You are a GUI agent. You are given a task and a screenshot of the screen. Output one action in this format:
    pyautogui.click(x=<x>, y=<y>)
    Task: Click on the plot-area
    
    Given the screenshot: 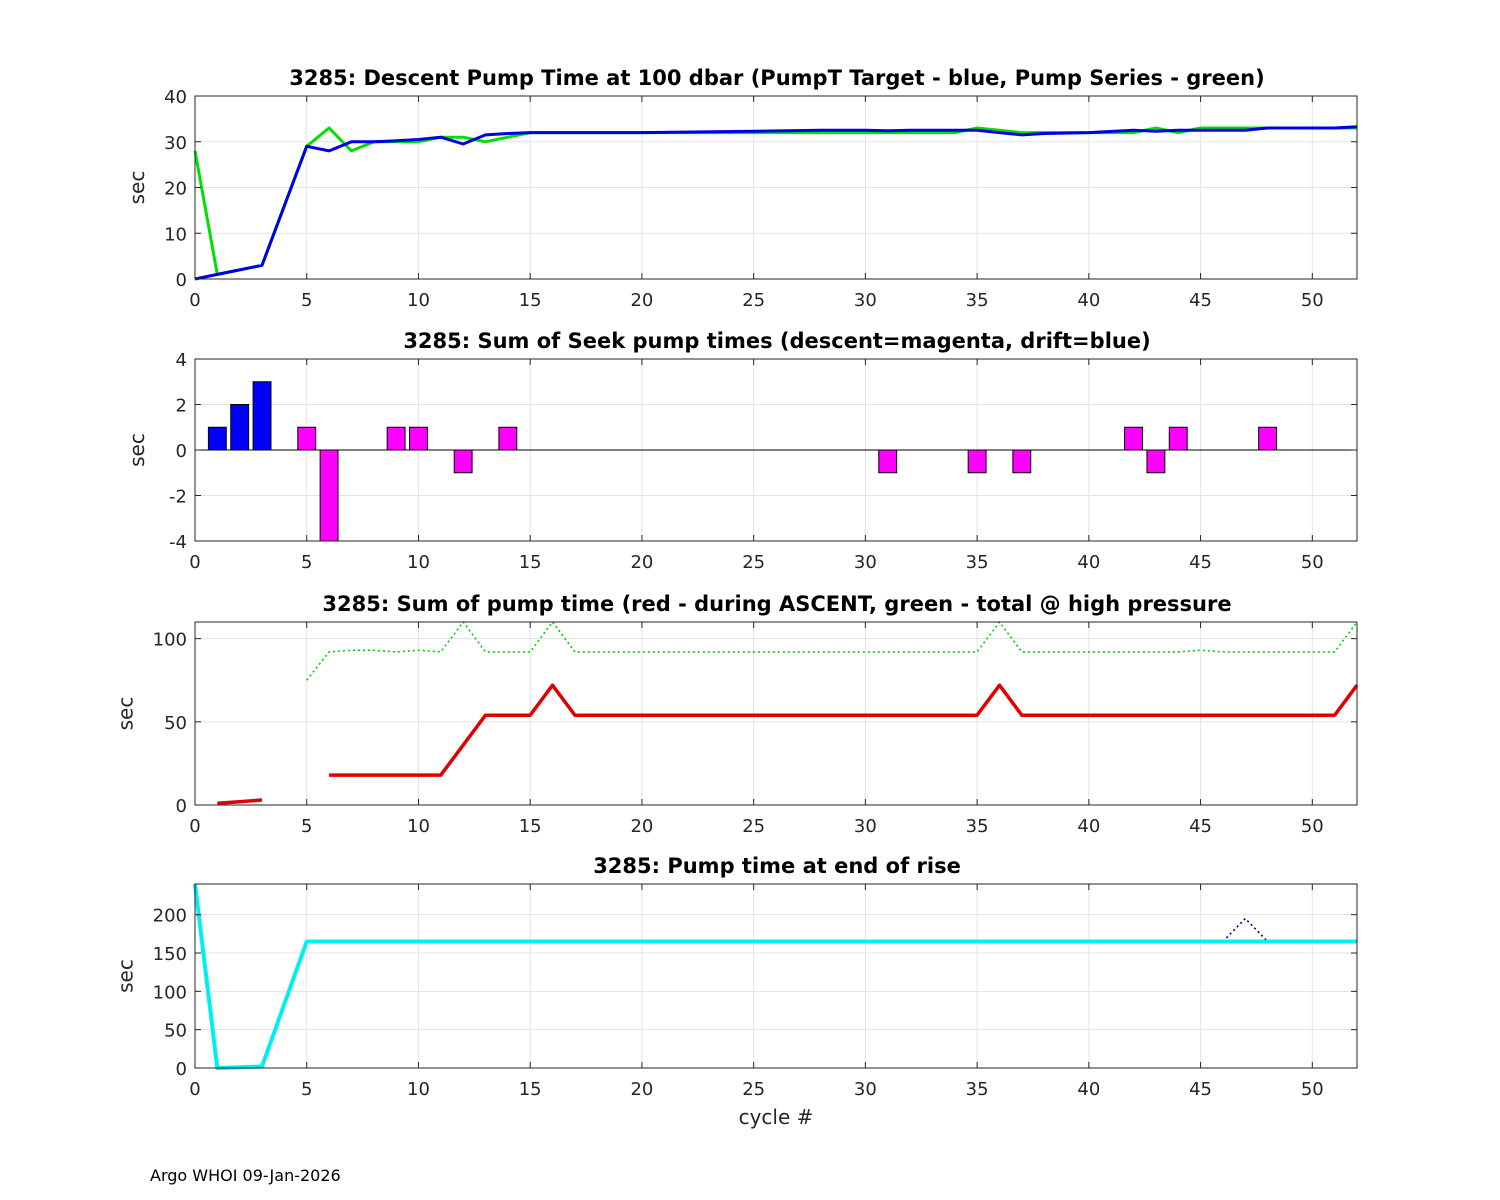 What is the action you would take?
    pyautogui.click(x=776, y=976)
    